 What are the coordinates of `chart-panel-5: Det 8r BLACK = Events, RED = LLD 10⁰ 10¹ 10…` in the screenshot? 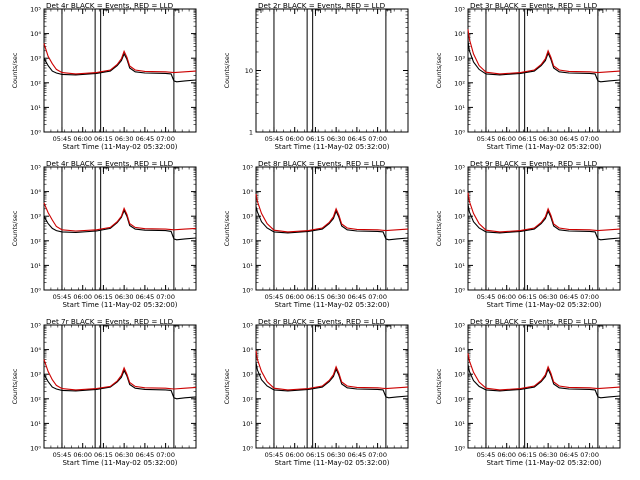 It's located at (316, 234).